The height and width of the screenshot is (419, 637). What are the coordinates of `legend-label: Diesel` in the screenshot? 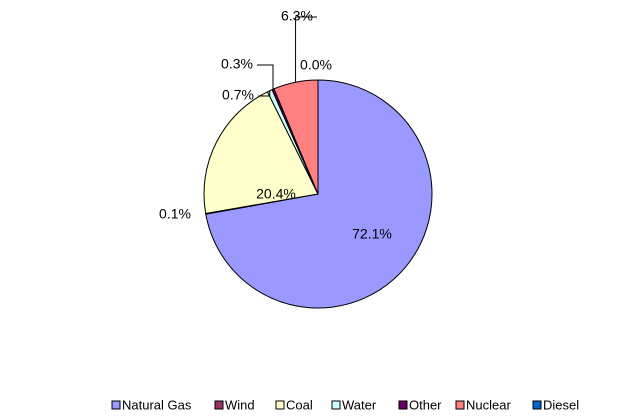 It's located at (561, 404).